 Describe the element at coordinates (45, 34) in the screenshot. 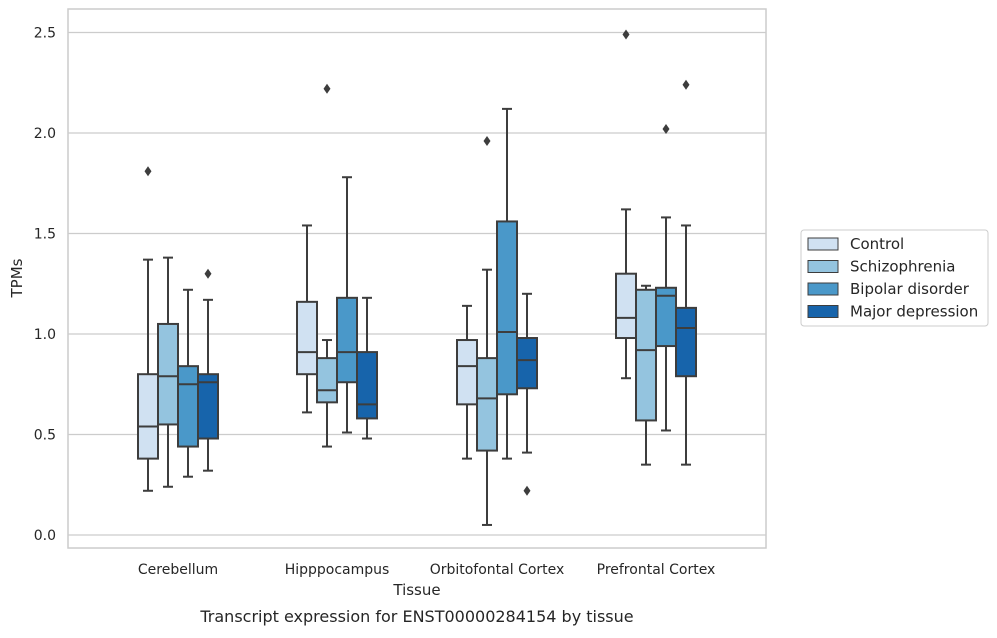

I see `y-tick-label: 2.5` at that location.